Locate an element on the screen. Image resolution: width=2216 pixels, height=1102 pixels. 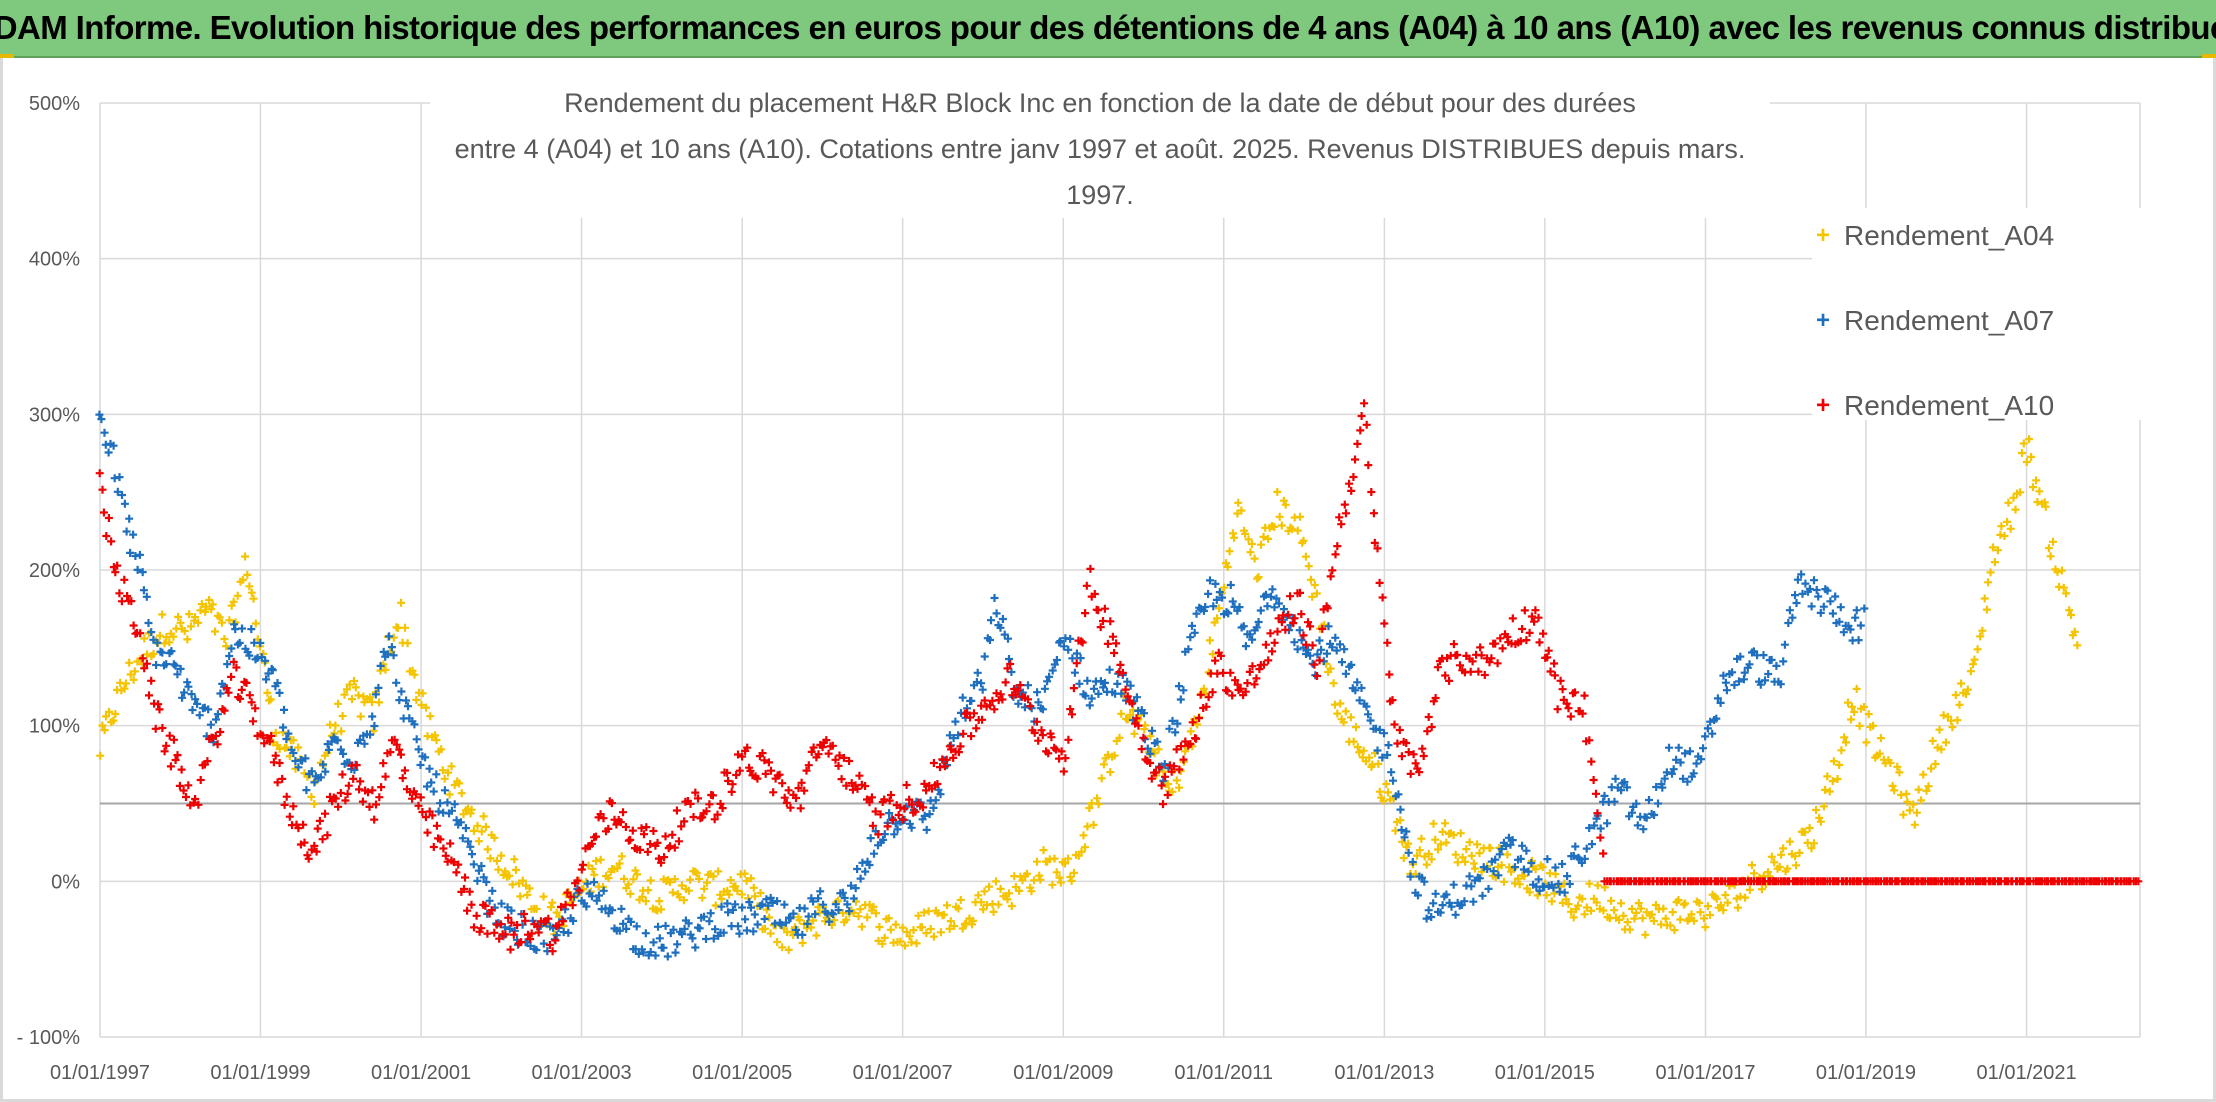
x-tick-label: 01/01/2001 is located at coordinates (421, 1073).